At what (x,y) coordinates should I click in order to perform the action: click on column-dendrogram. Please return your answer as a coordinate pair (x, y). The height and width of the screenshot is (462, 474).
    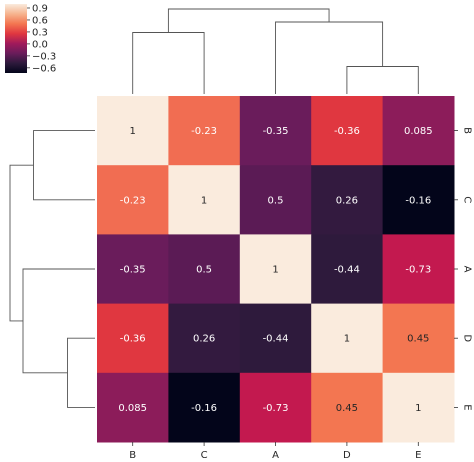
    Looking at the image, I should click on (275, 51).